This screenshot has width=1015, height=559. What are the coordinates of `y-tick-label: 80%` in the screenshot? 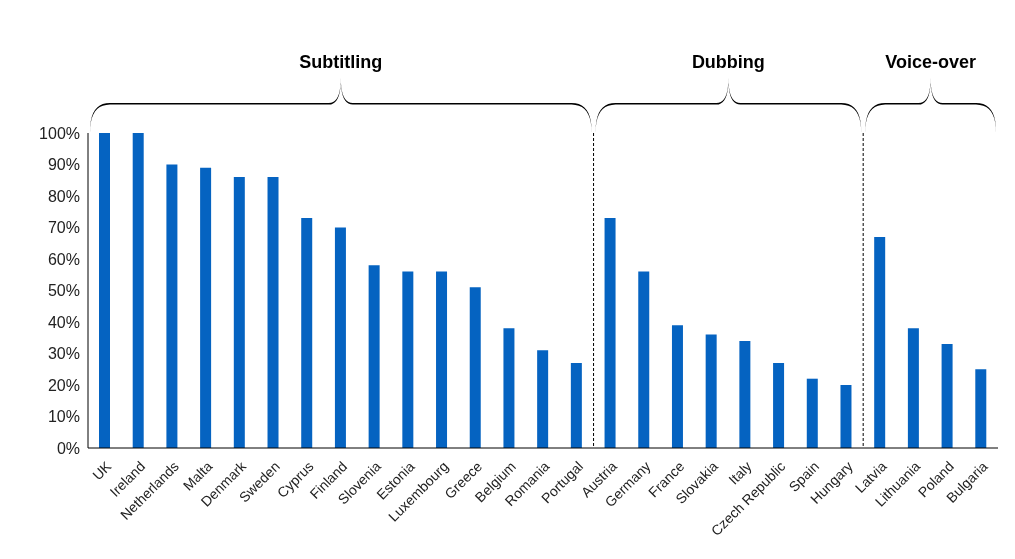 It's located at (63, 196).